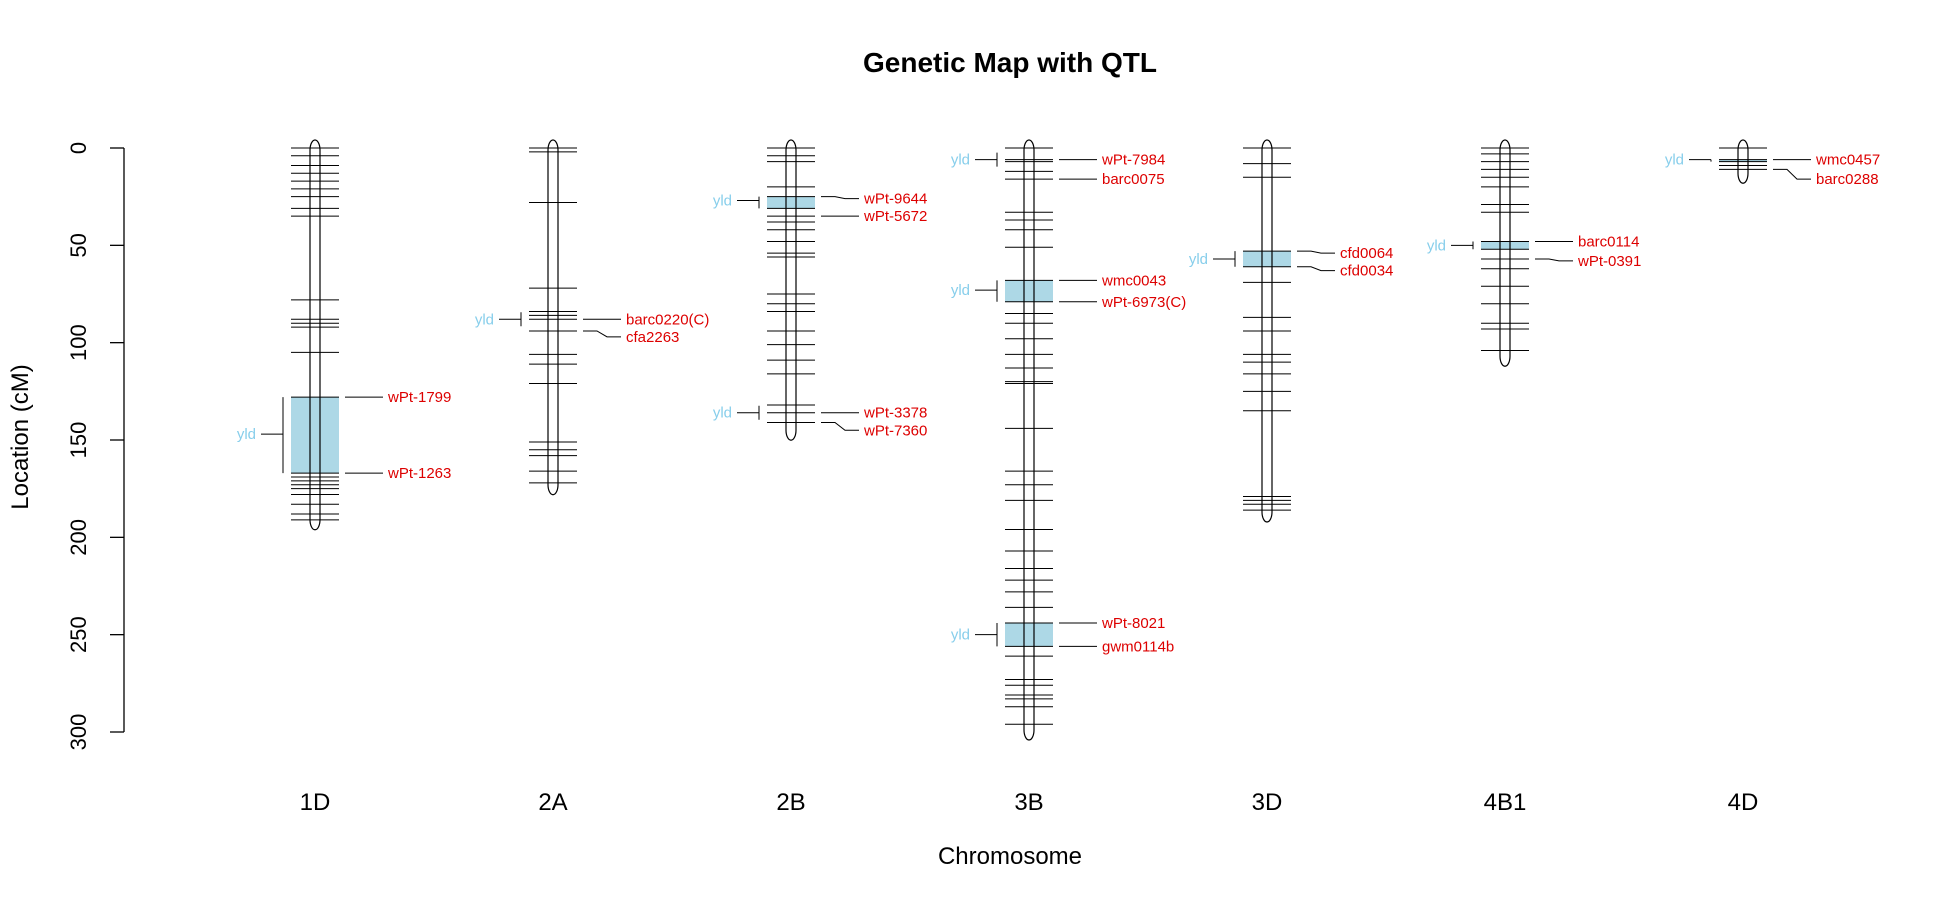 The width and height of the screenshot is (1950, 900). What do you see at coordinates (895, 413) in the screenshot?
I see `marker-label: wPt-3378` at bounding box center [895, 413].